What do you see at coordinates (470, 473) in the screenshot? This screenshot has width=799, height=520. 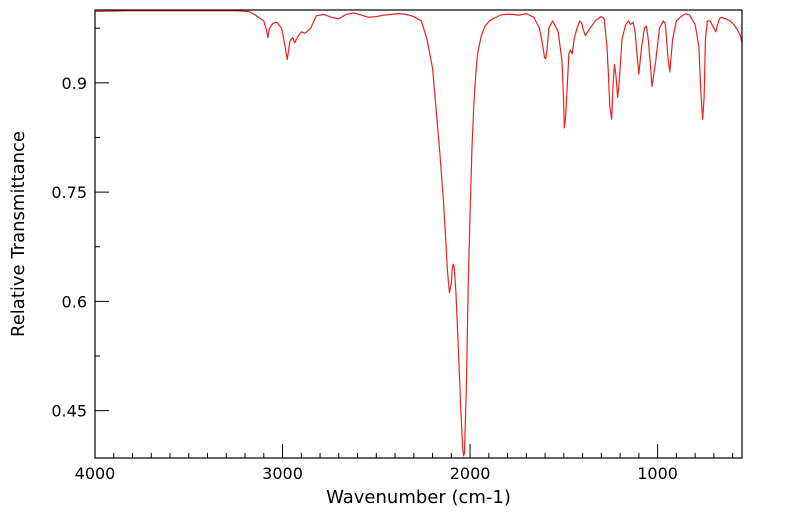 I see `x-tick-label: 2000` at bounding box center [470, 473].